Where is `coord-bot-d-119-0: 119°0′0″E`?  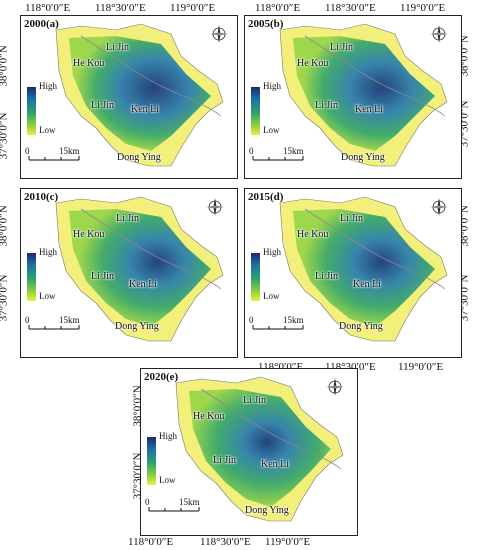 coord-bot-d-119-0: 119°0′0″E is located at coordinates (421, 367).